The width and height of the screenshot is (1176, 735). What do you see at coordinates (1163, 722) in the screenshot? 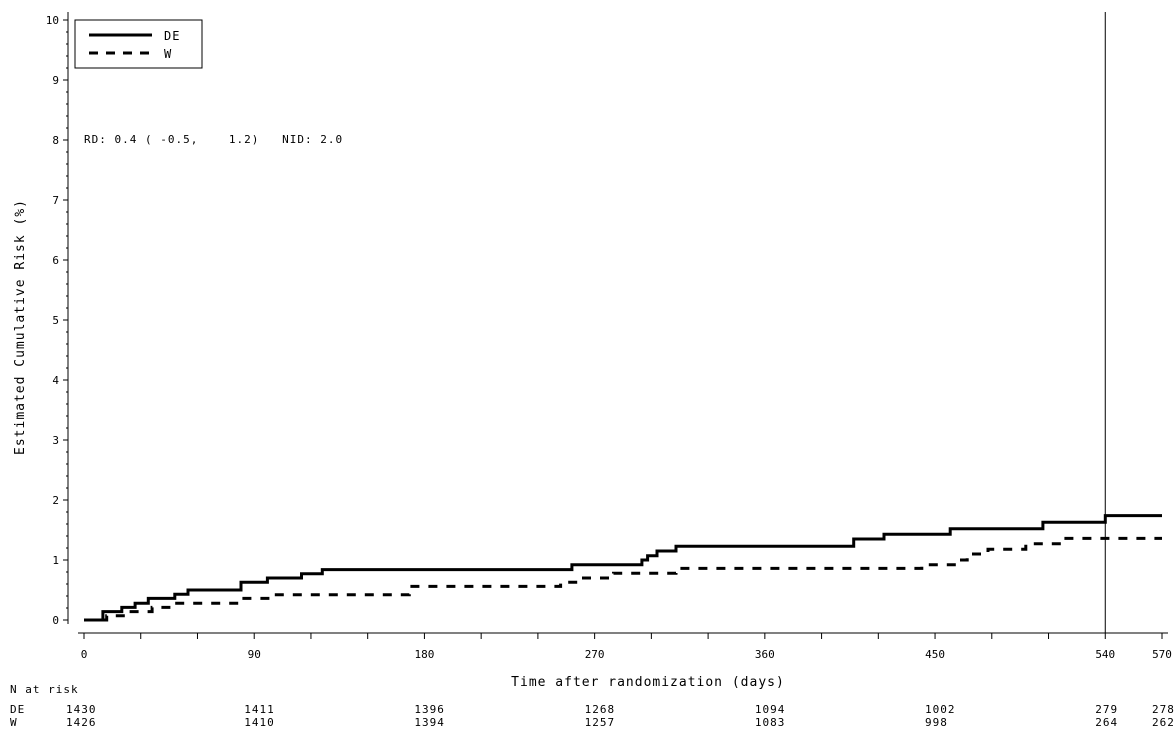
I see `risk-value-w: 262` at bounding box center [1163, 722].